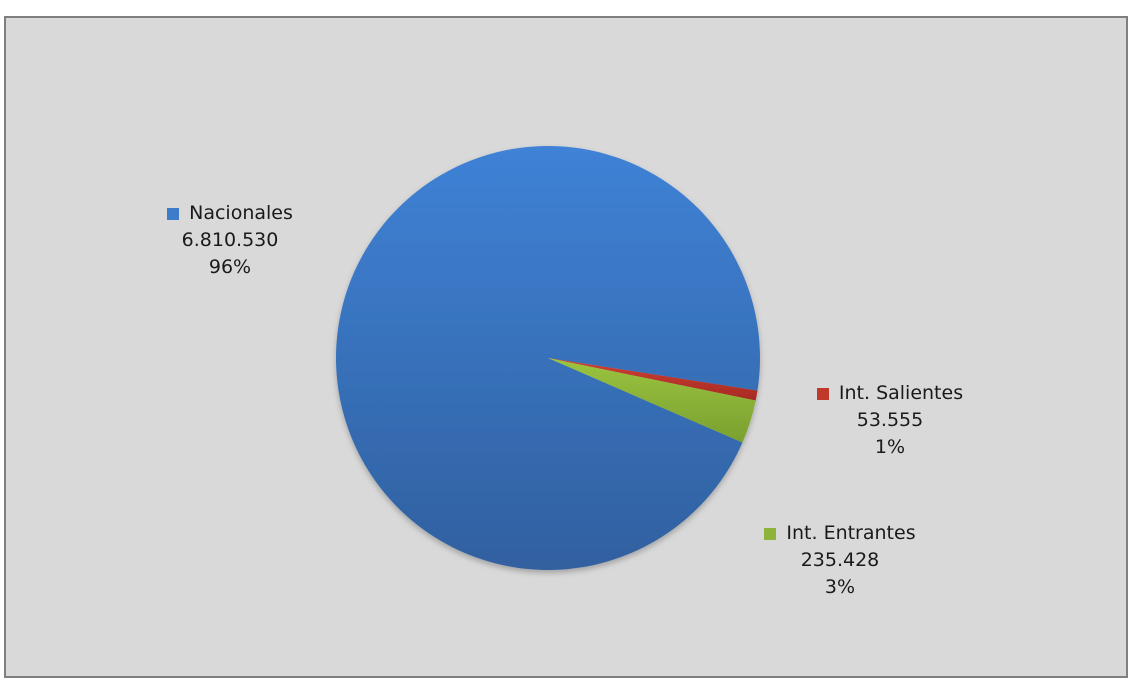 The image size is (1136, 682). I want to click on slice-name-int-salientes: Int. Salientes, so click(901, 393).